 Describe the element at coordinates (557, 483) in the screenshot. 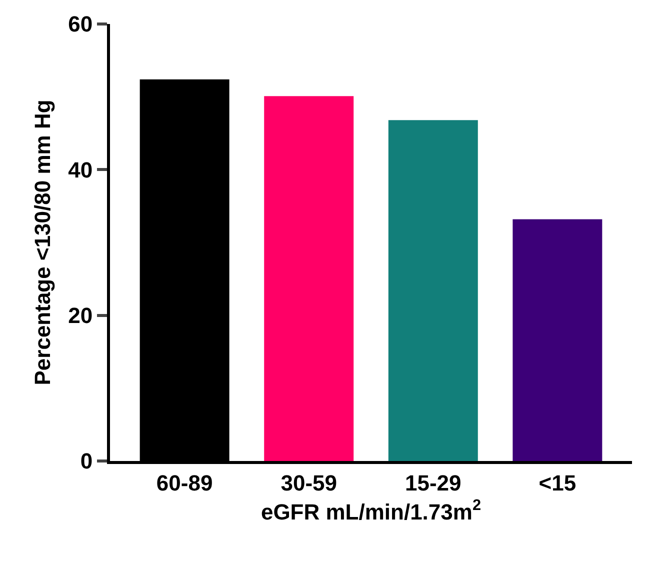

I see `x-tick-label: <15` at that location.